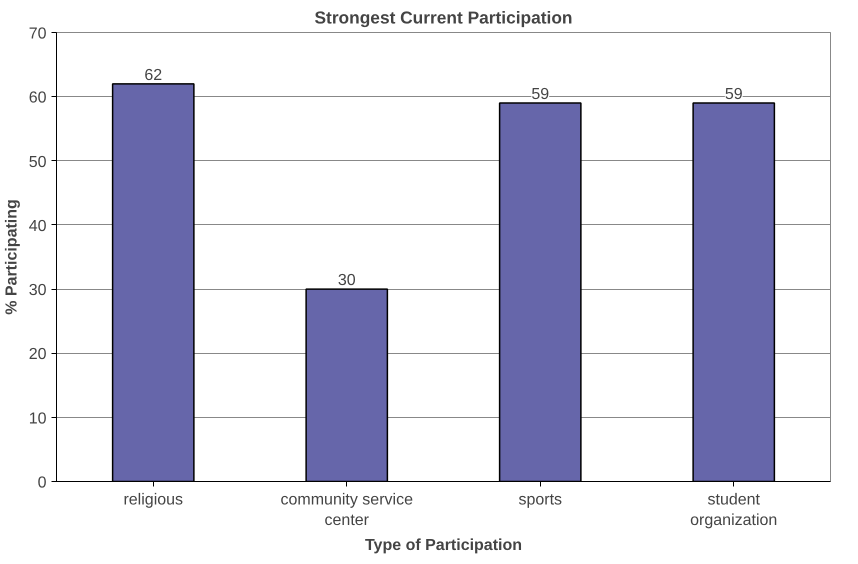  Describe the element at coordinates (37, 419) in the screenshot. I see `y-tick-label: 10` at that location.